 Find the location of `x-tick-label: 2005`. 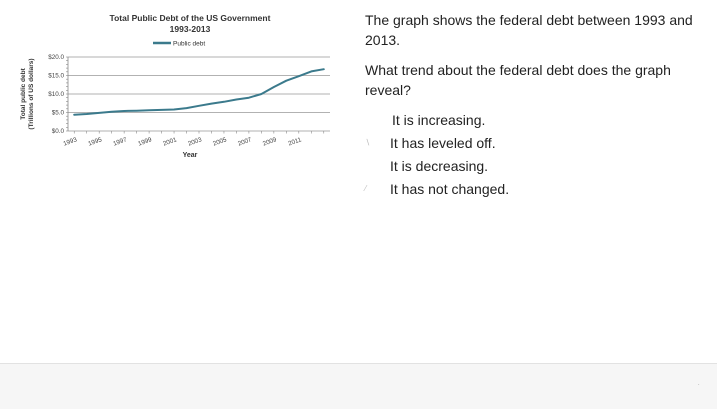

x-tick-label: 2005 is located at coordinates (220, 142).